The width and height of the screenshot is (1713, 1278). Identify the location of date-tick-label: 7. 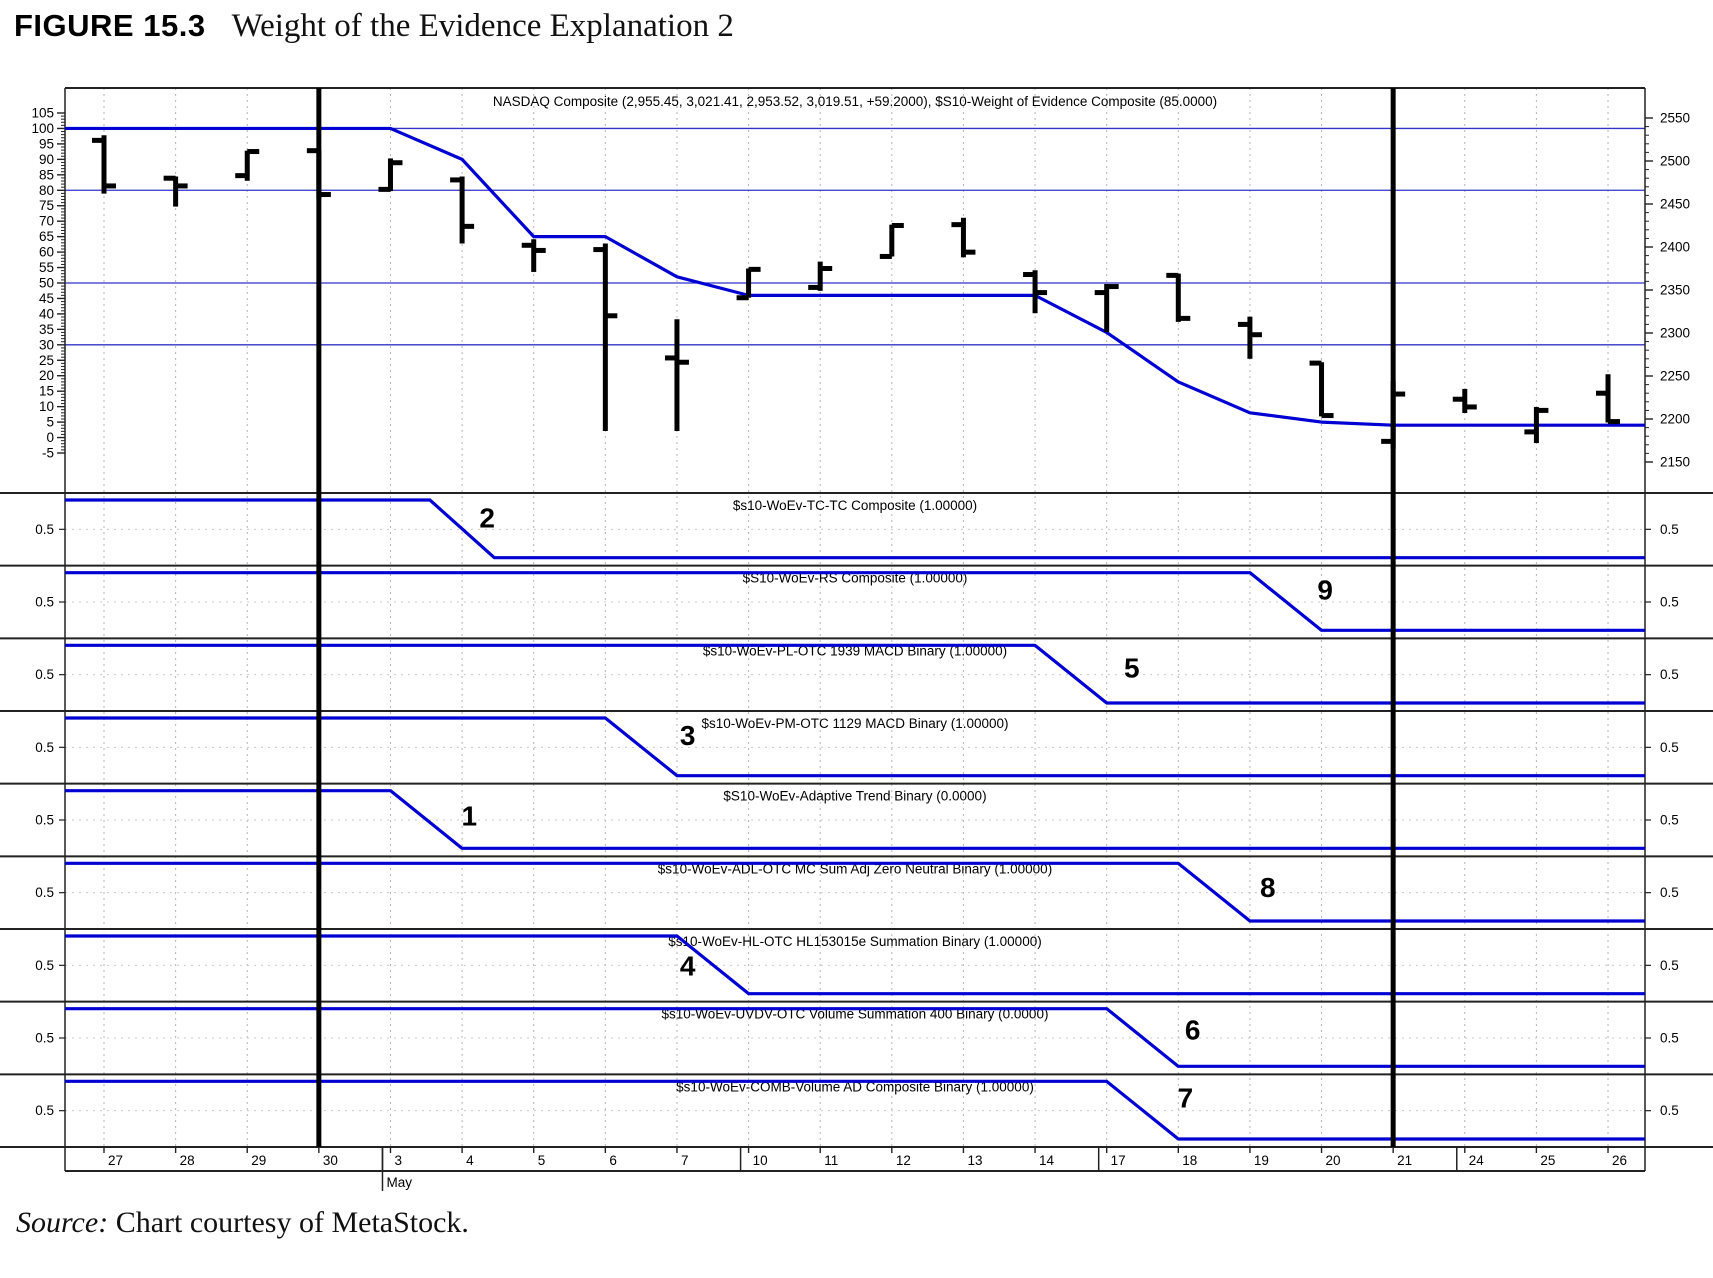
(685, 1160).